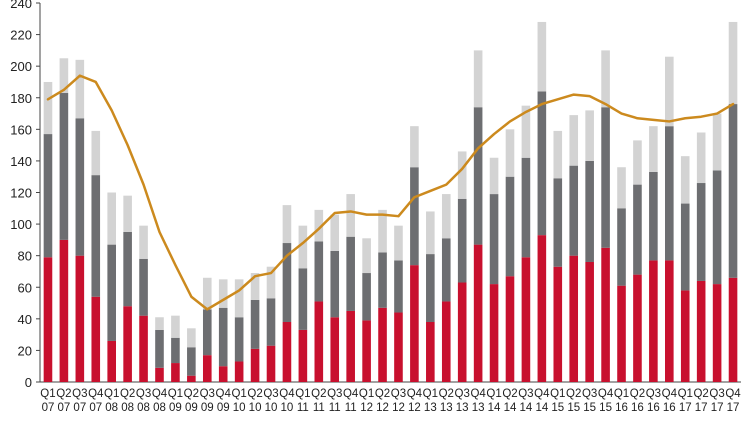 The image size is (752, 428). Describe the element at coordinates (160, 401) in the screenshot. I see `x-tick-label: Q4 08` at that location.